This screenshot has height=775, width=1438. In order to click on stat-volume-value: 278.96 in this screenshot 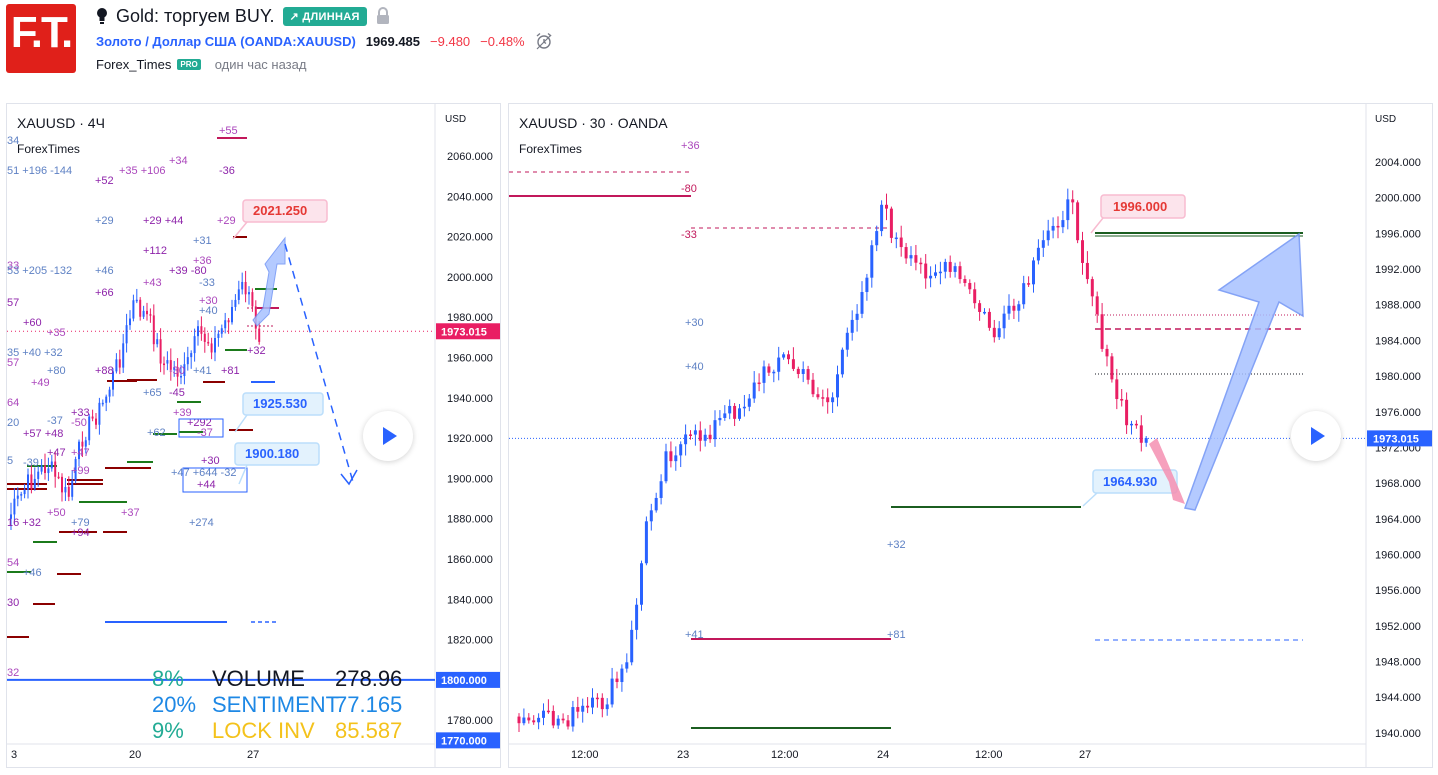, I will do `click(369, 678)`.